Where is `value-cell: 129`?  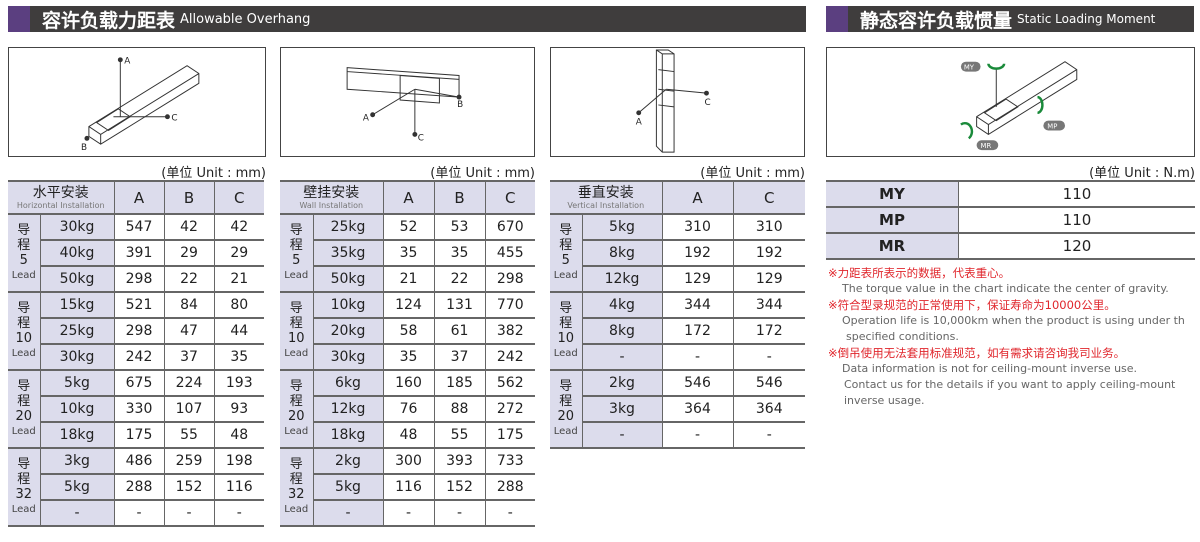
value-cell: 129 is located at coordinates (769, 279).